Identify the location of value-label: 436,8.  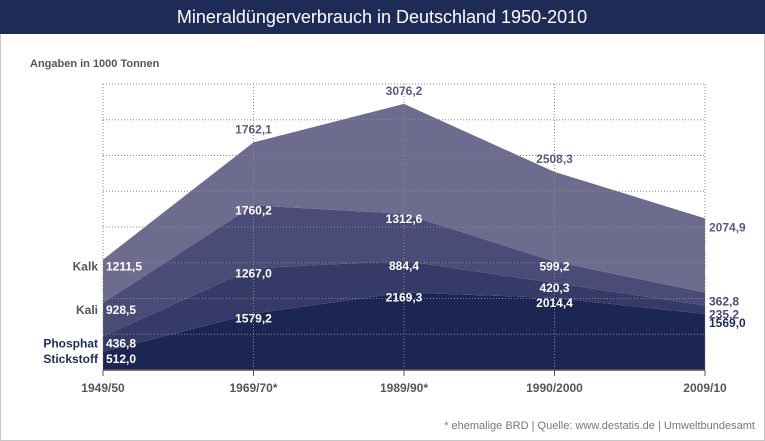
(121, 343).